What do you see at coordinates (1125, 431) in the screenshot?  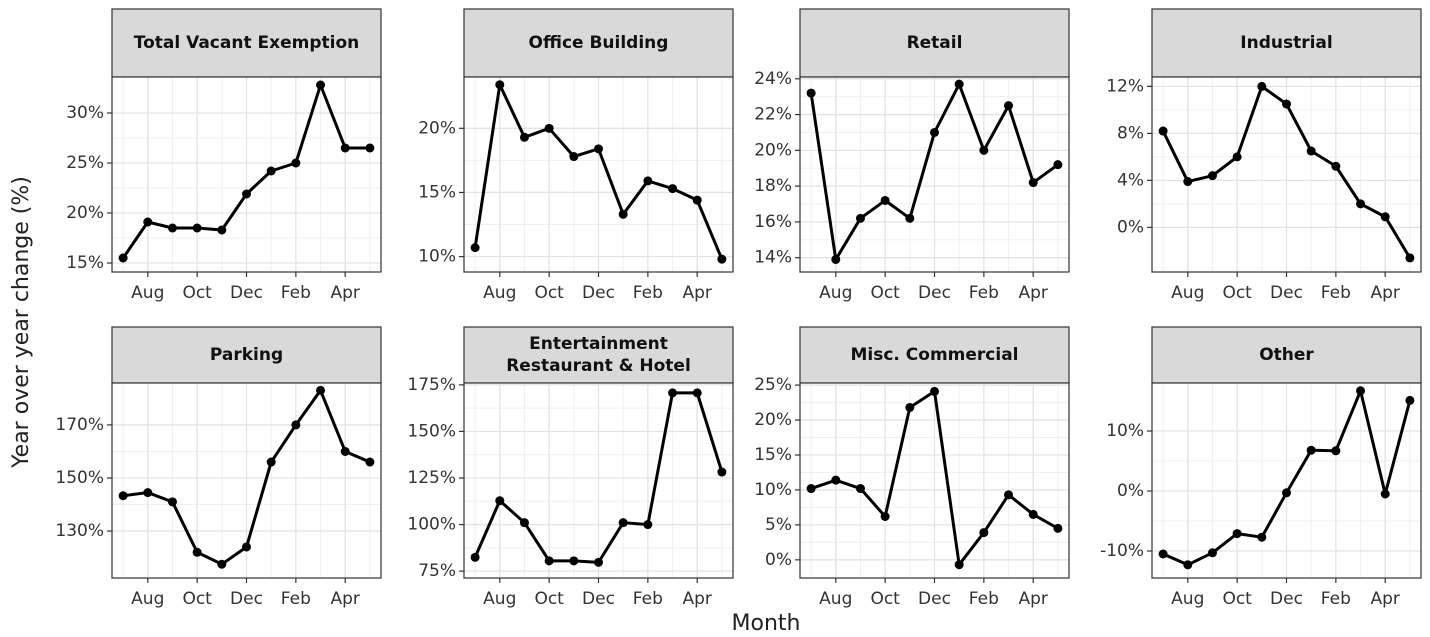 I see `y-tick-label: 10%` at bounding box center [1125, 431].